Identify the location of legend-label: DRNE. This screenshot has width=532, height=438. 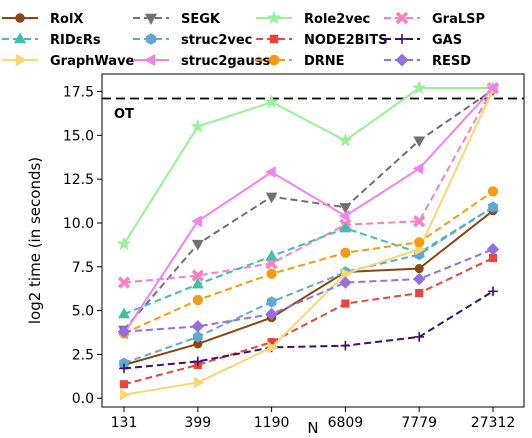
(324, 61).